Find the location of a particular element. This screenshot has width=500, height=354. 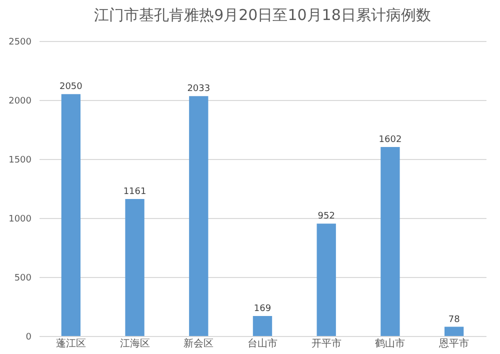

y-tick-label: 500 is located at coordinates (23, 279).